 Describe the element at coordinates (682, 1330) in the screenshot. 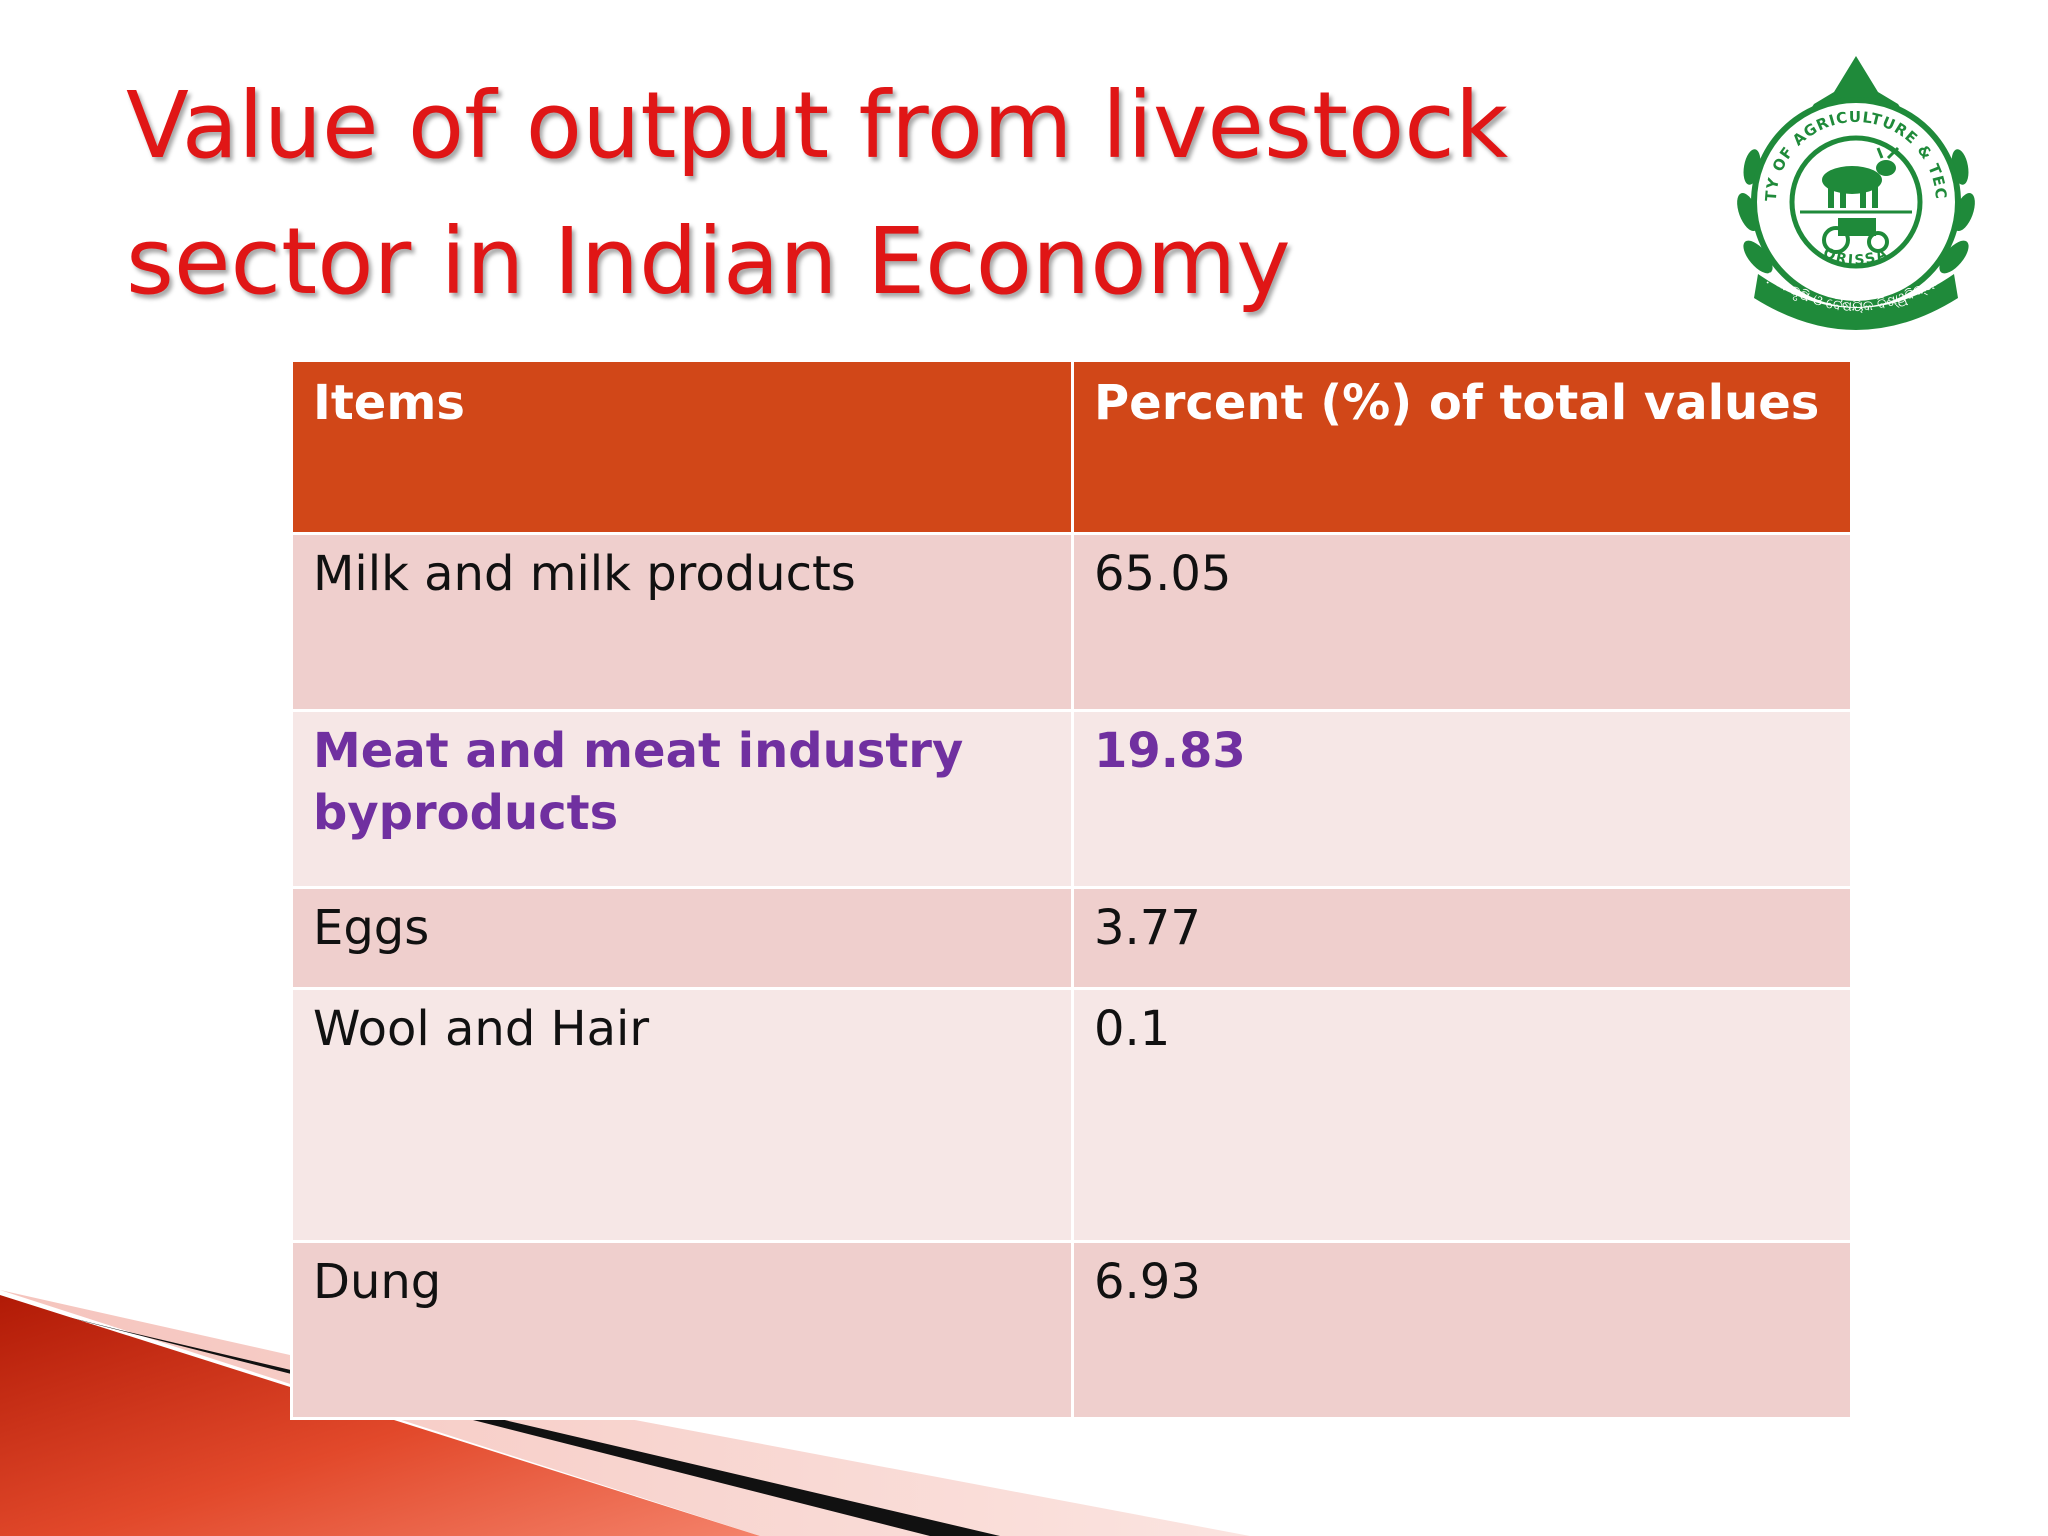

I see `cell-item: Dung` at that location.